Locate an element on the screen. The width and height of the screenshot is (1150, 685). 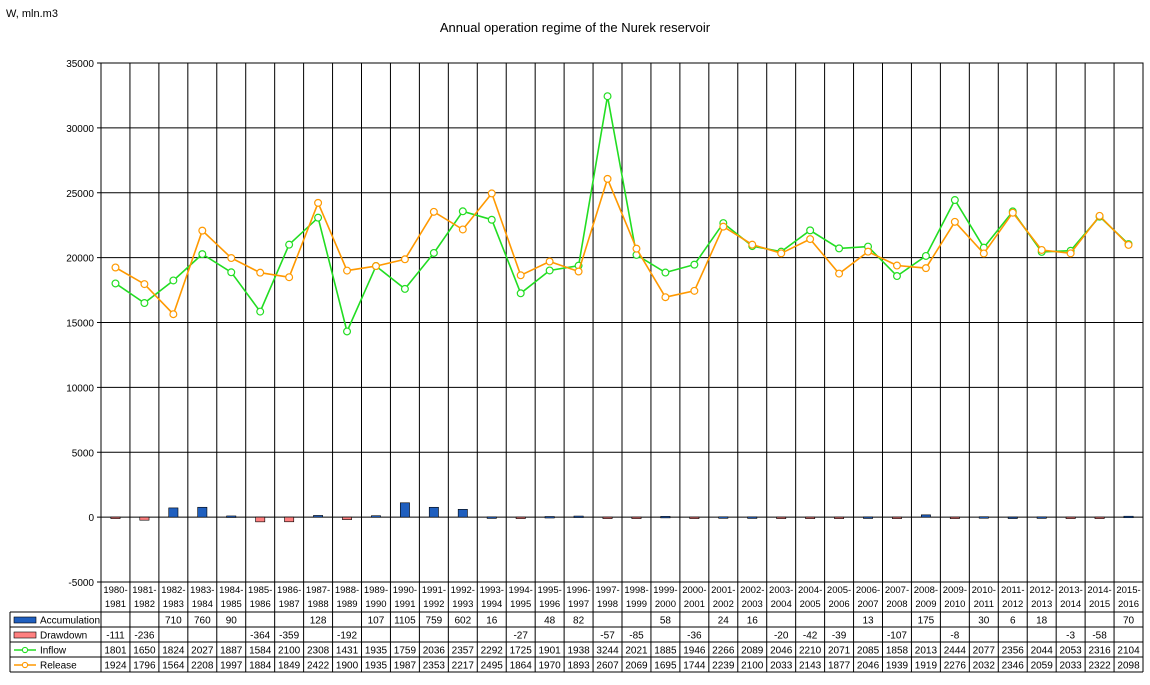
category-label: 1992 is located at coordinates (433, 604).